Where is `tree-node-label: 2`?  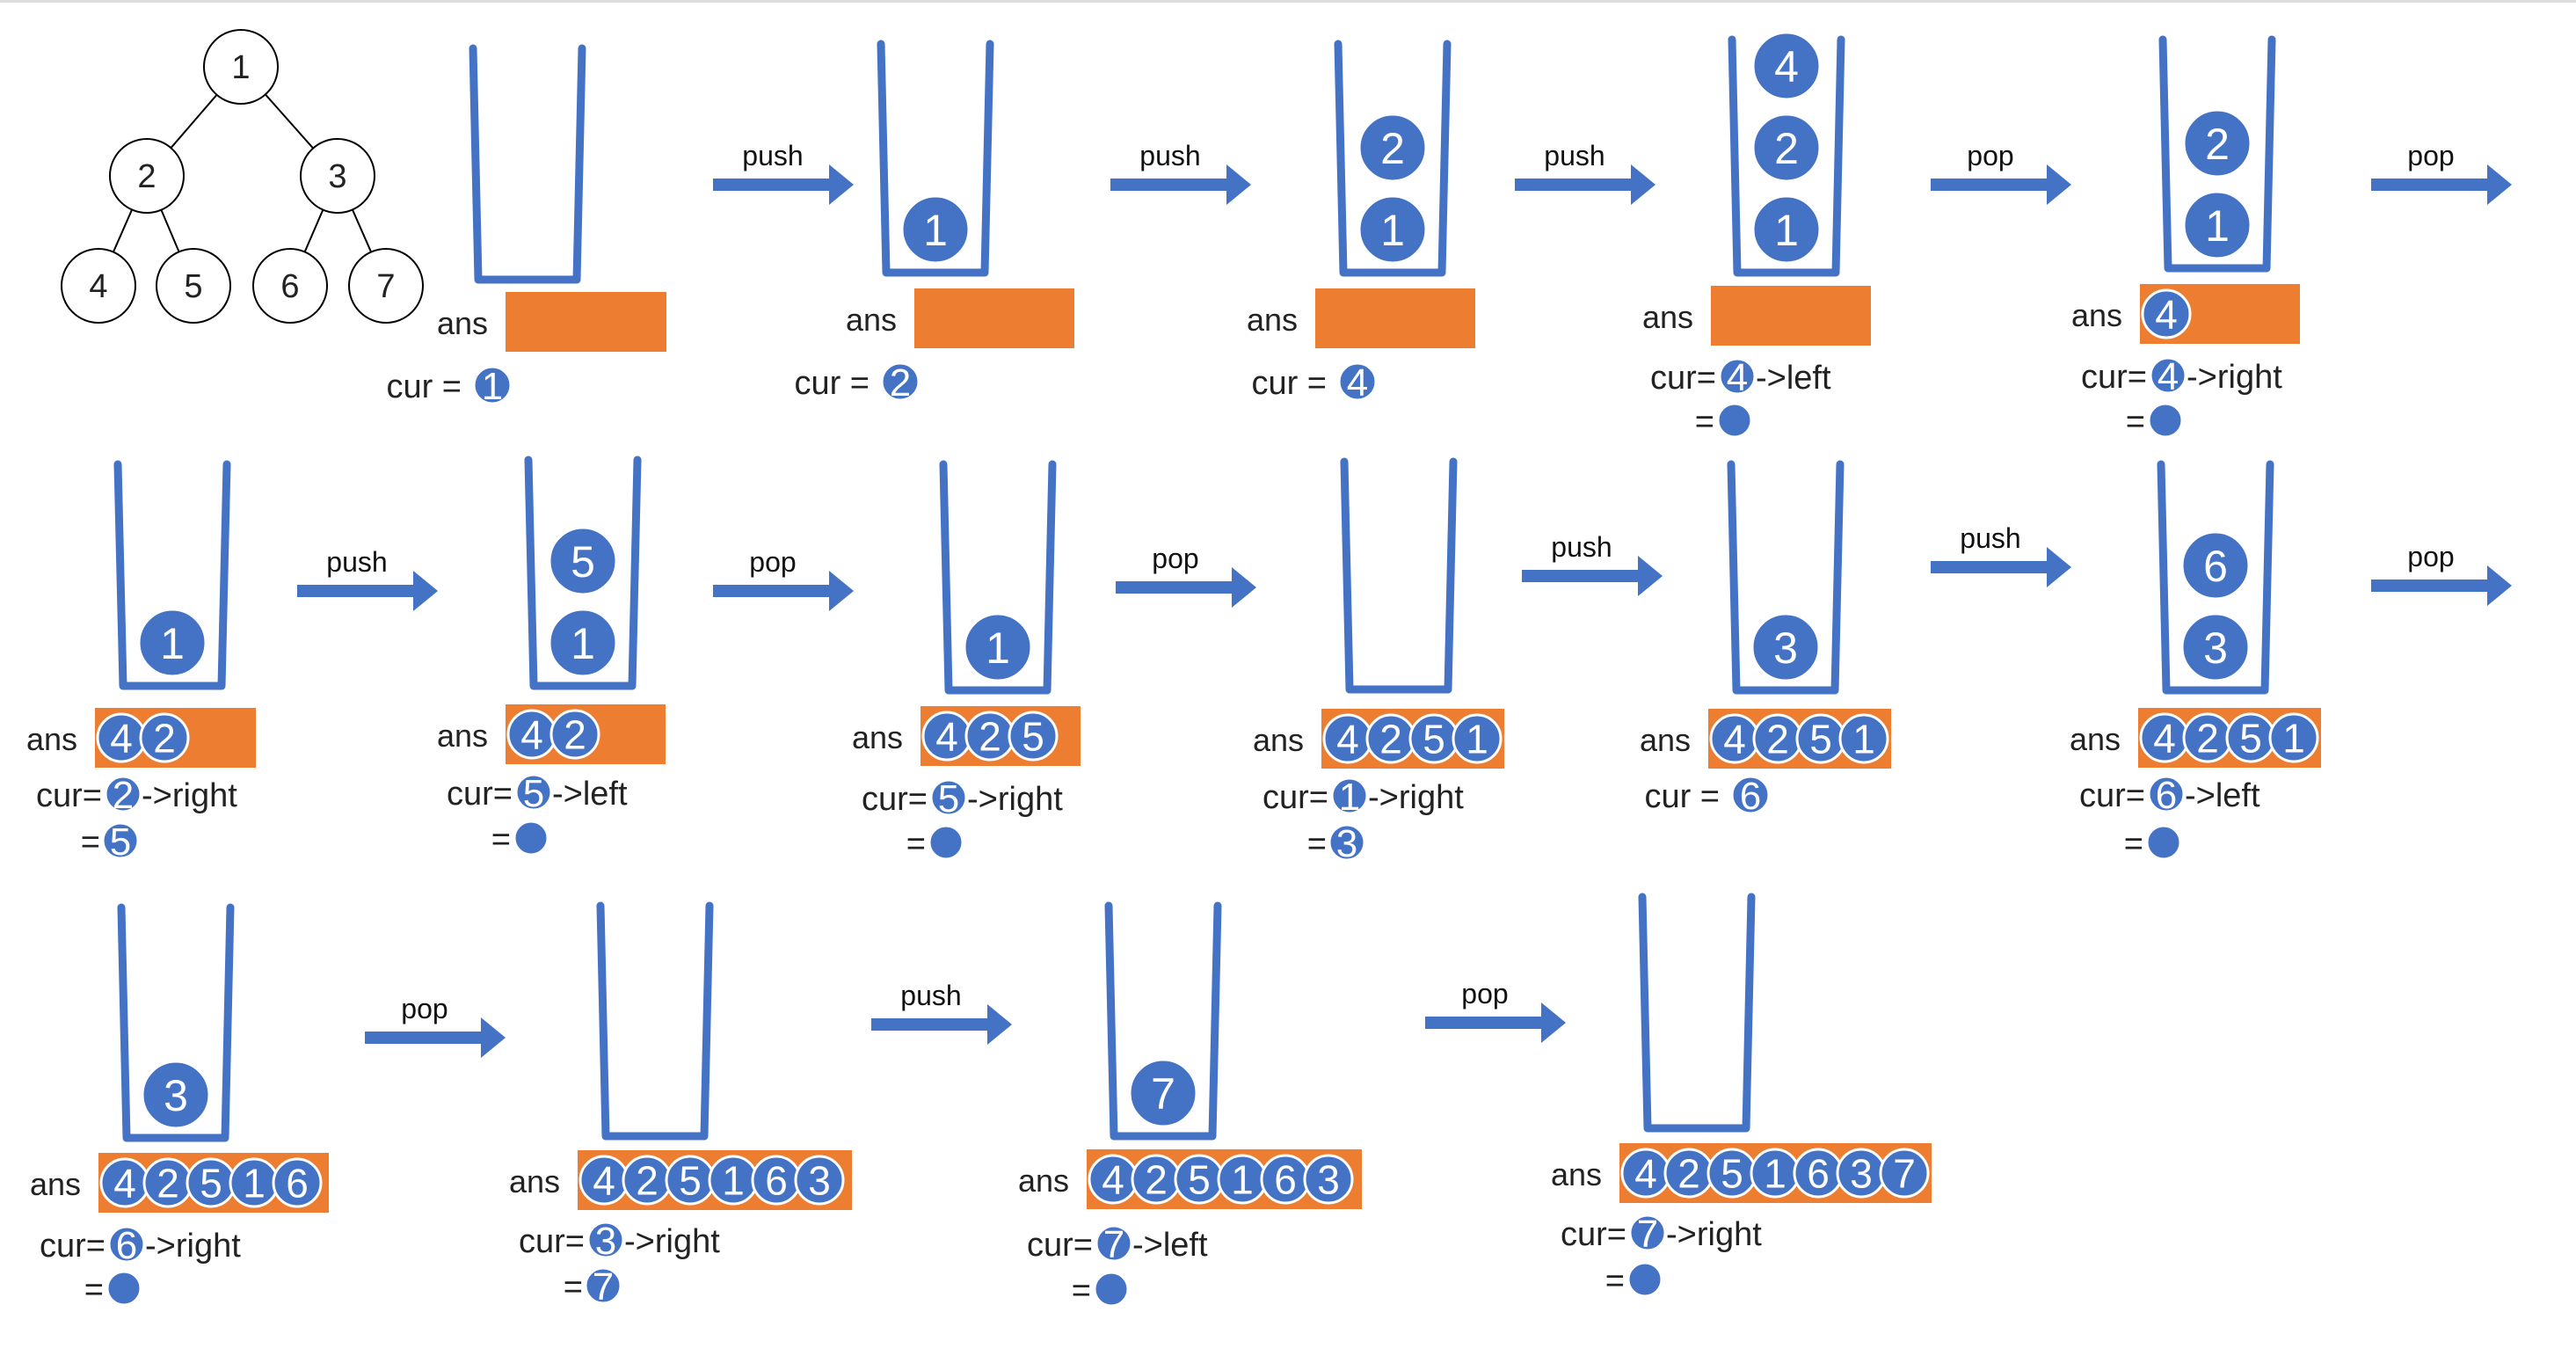
tree-node-label: 2 is located at coordinates (146, 176).